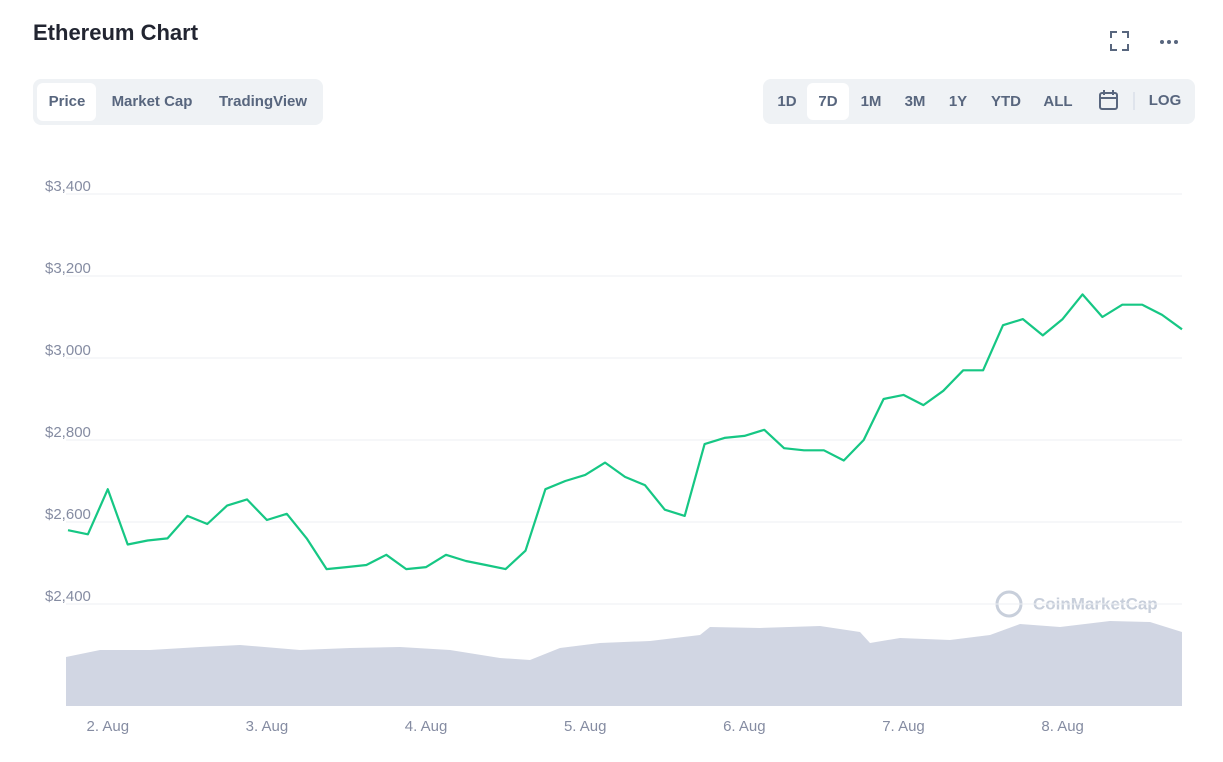 The width and height of the screenshot is (1223, 762). Describe the element at coordinates (1062, 726) in the screenshot. I see `x-tick-label: 8. Aug` at that location.